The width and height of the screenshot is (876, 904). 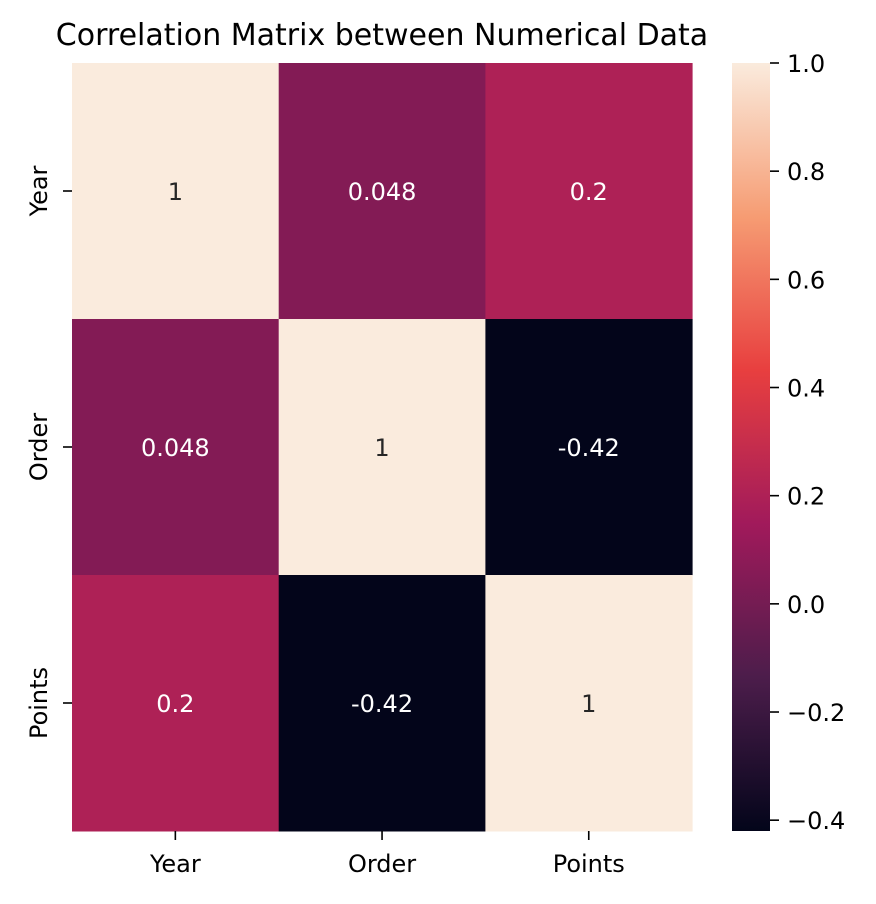 I want to click on colorbar-tick-label: −0.2, so click(x=816, y=713).